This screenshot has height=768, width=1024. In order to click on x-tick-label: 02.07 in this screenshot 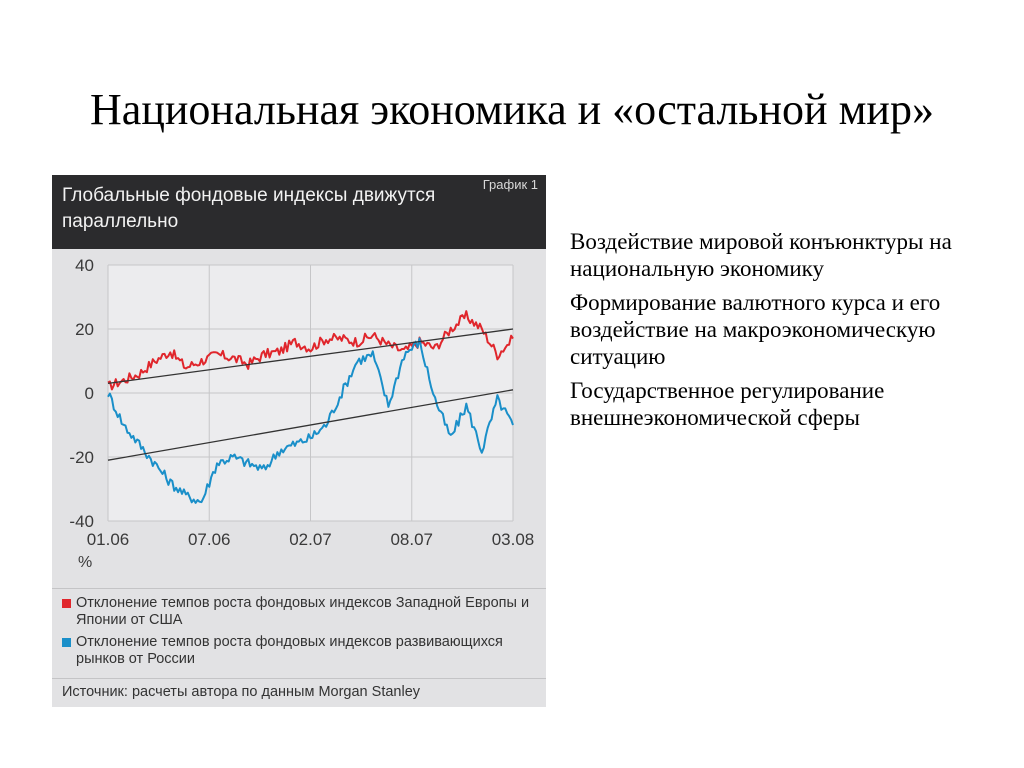, I will do `click(310, 539)`.